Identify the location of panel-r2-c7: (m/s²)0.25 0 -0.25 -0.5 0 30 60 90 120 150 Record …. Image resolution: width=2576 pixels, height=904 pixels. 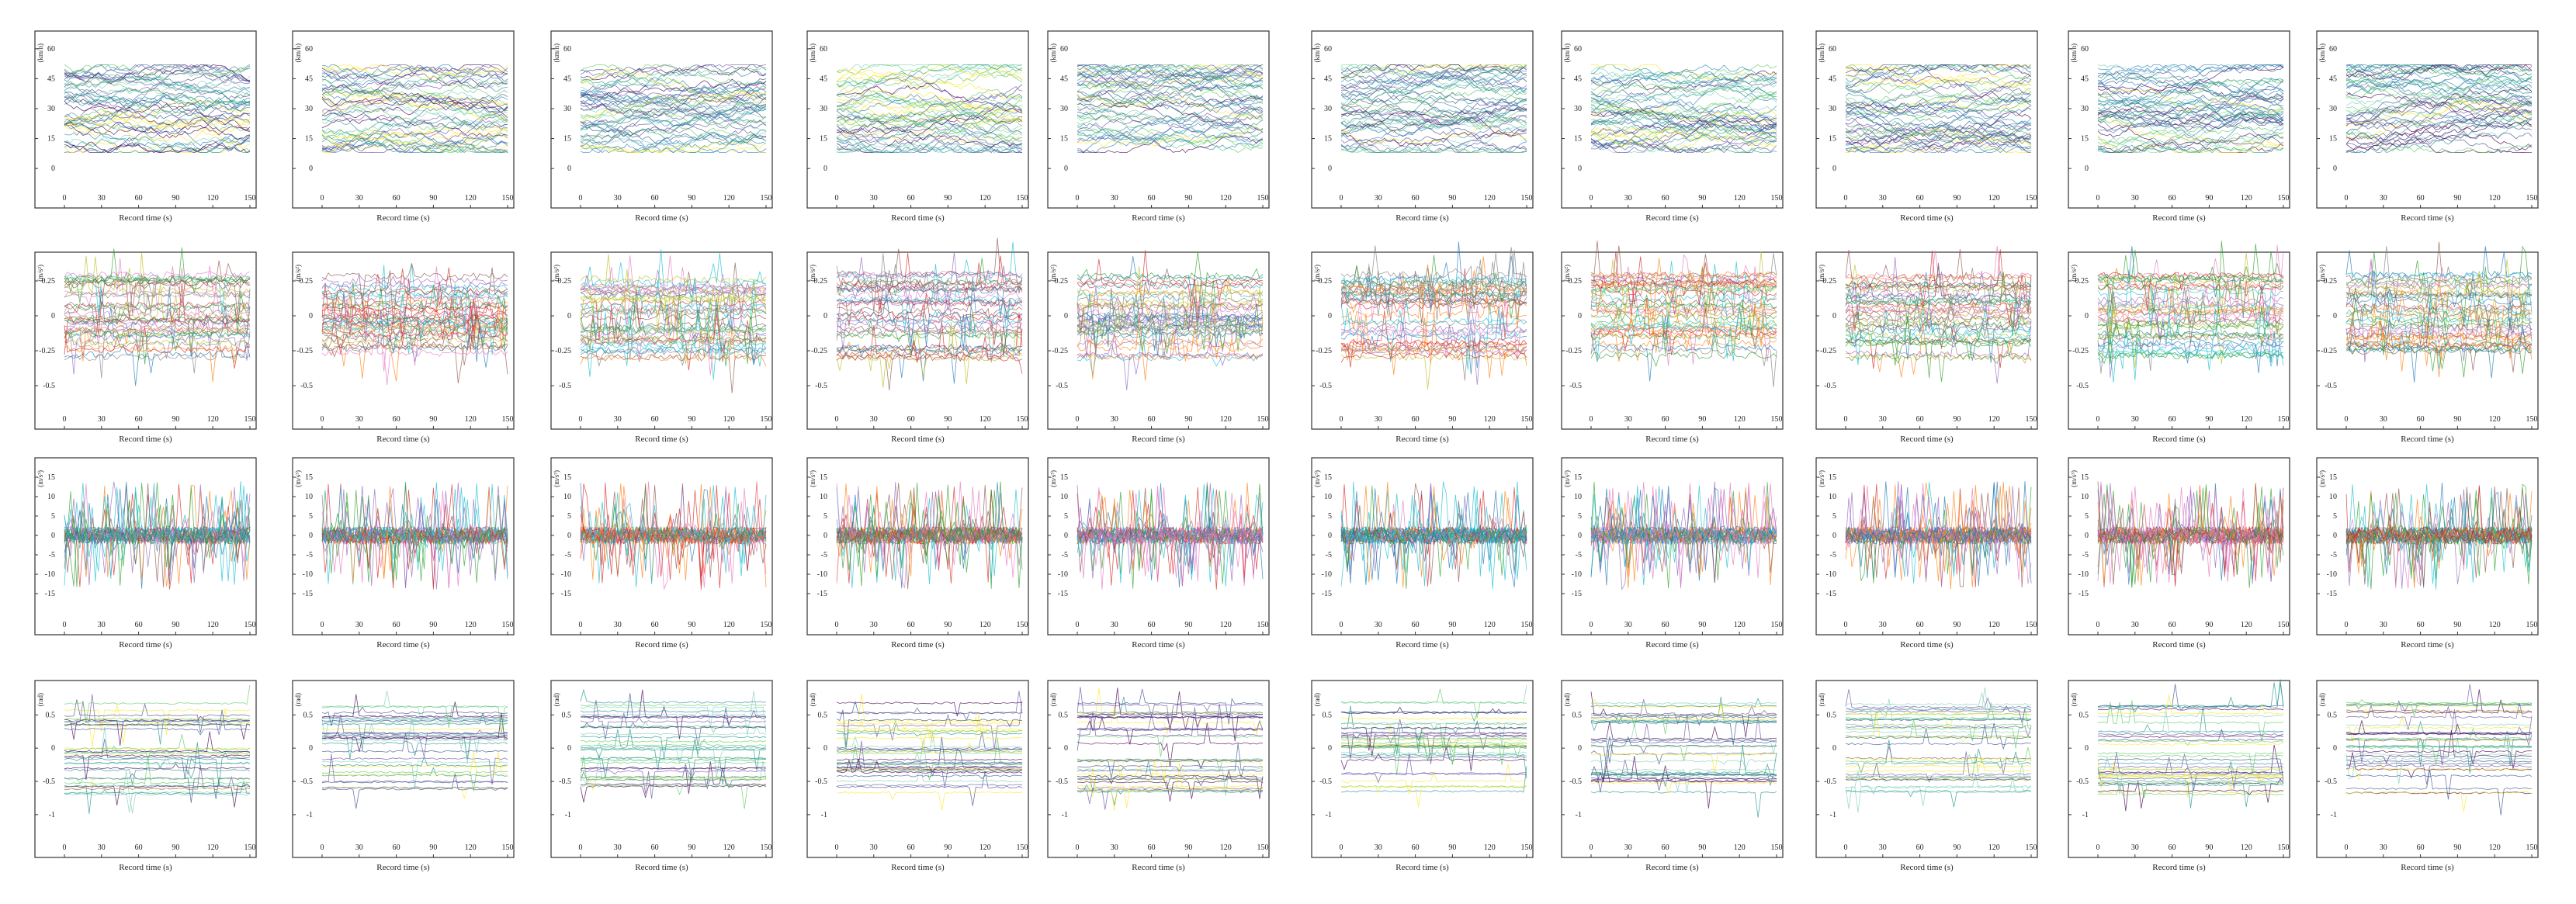
(1672, 342).